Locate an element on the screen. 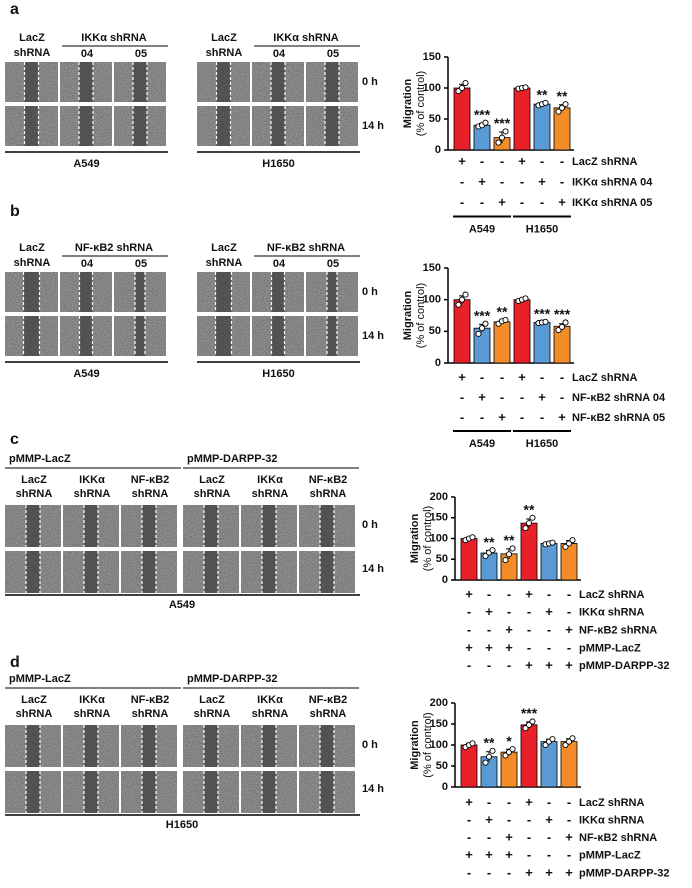 The image size is (692, 888). label: d is located at coordinates (15, 662).